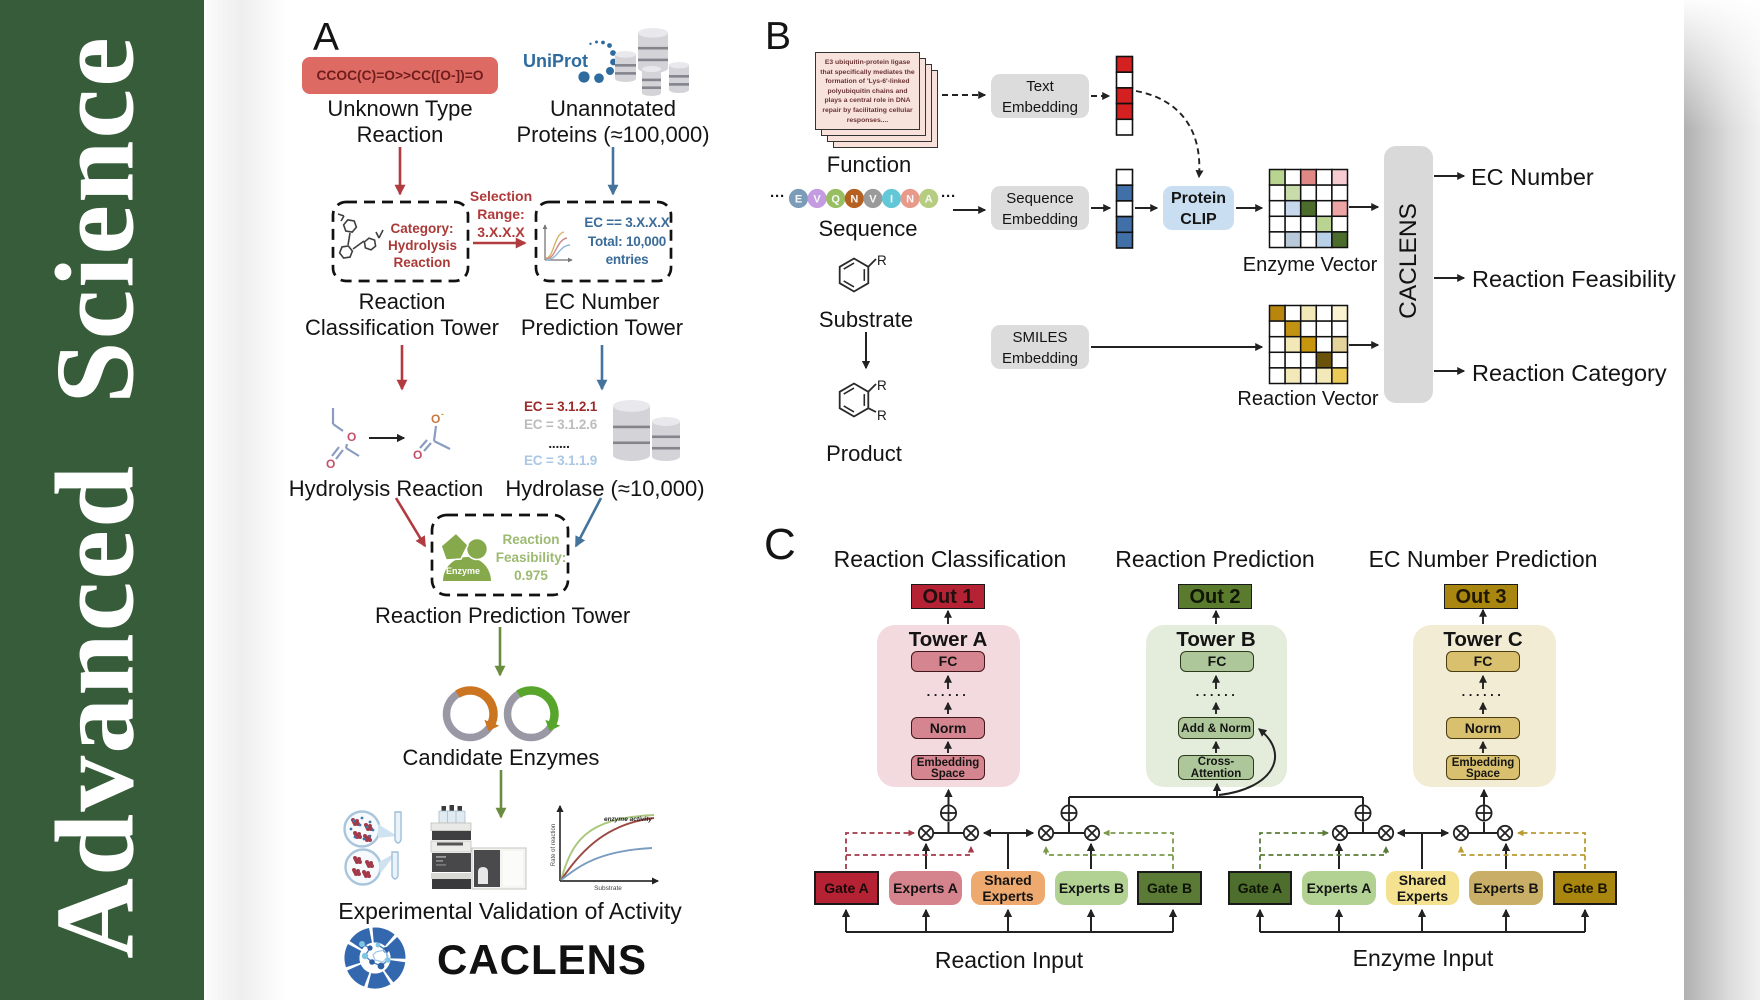  I want to click on svg-text: Q, so click(835, 200).